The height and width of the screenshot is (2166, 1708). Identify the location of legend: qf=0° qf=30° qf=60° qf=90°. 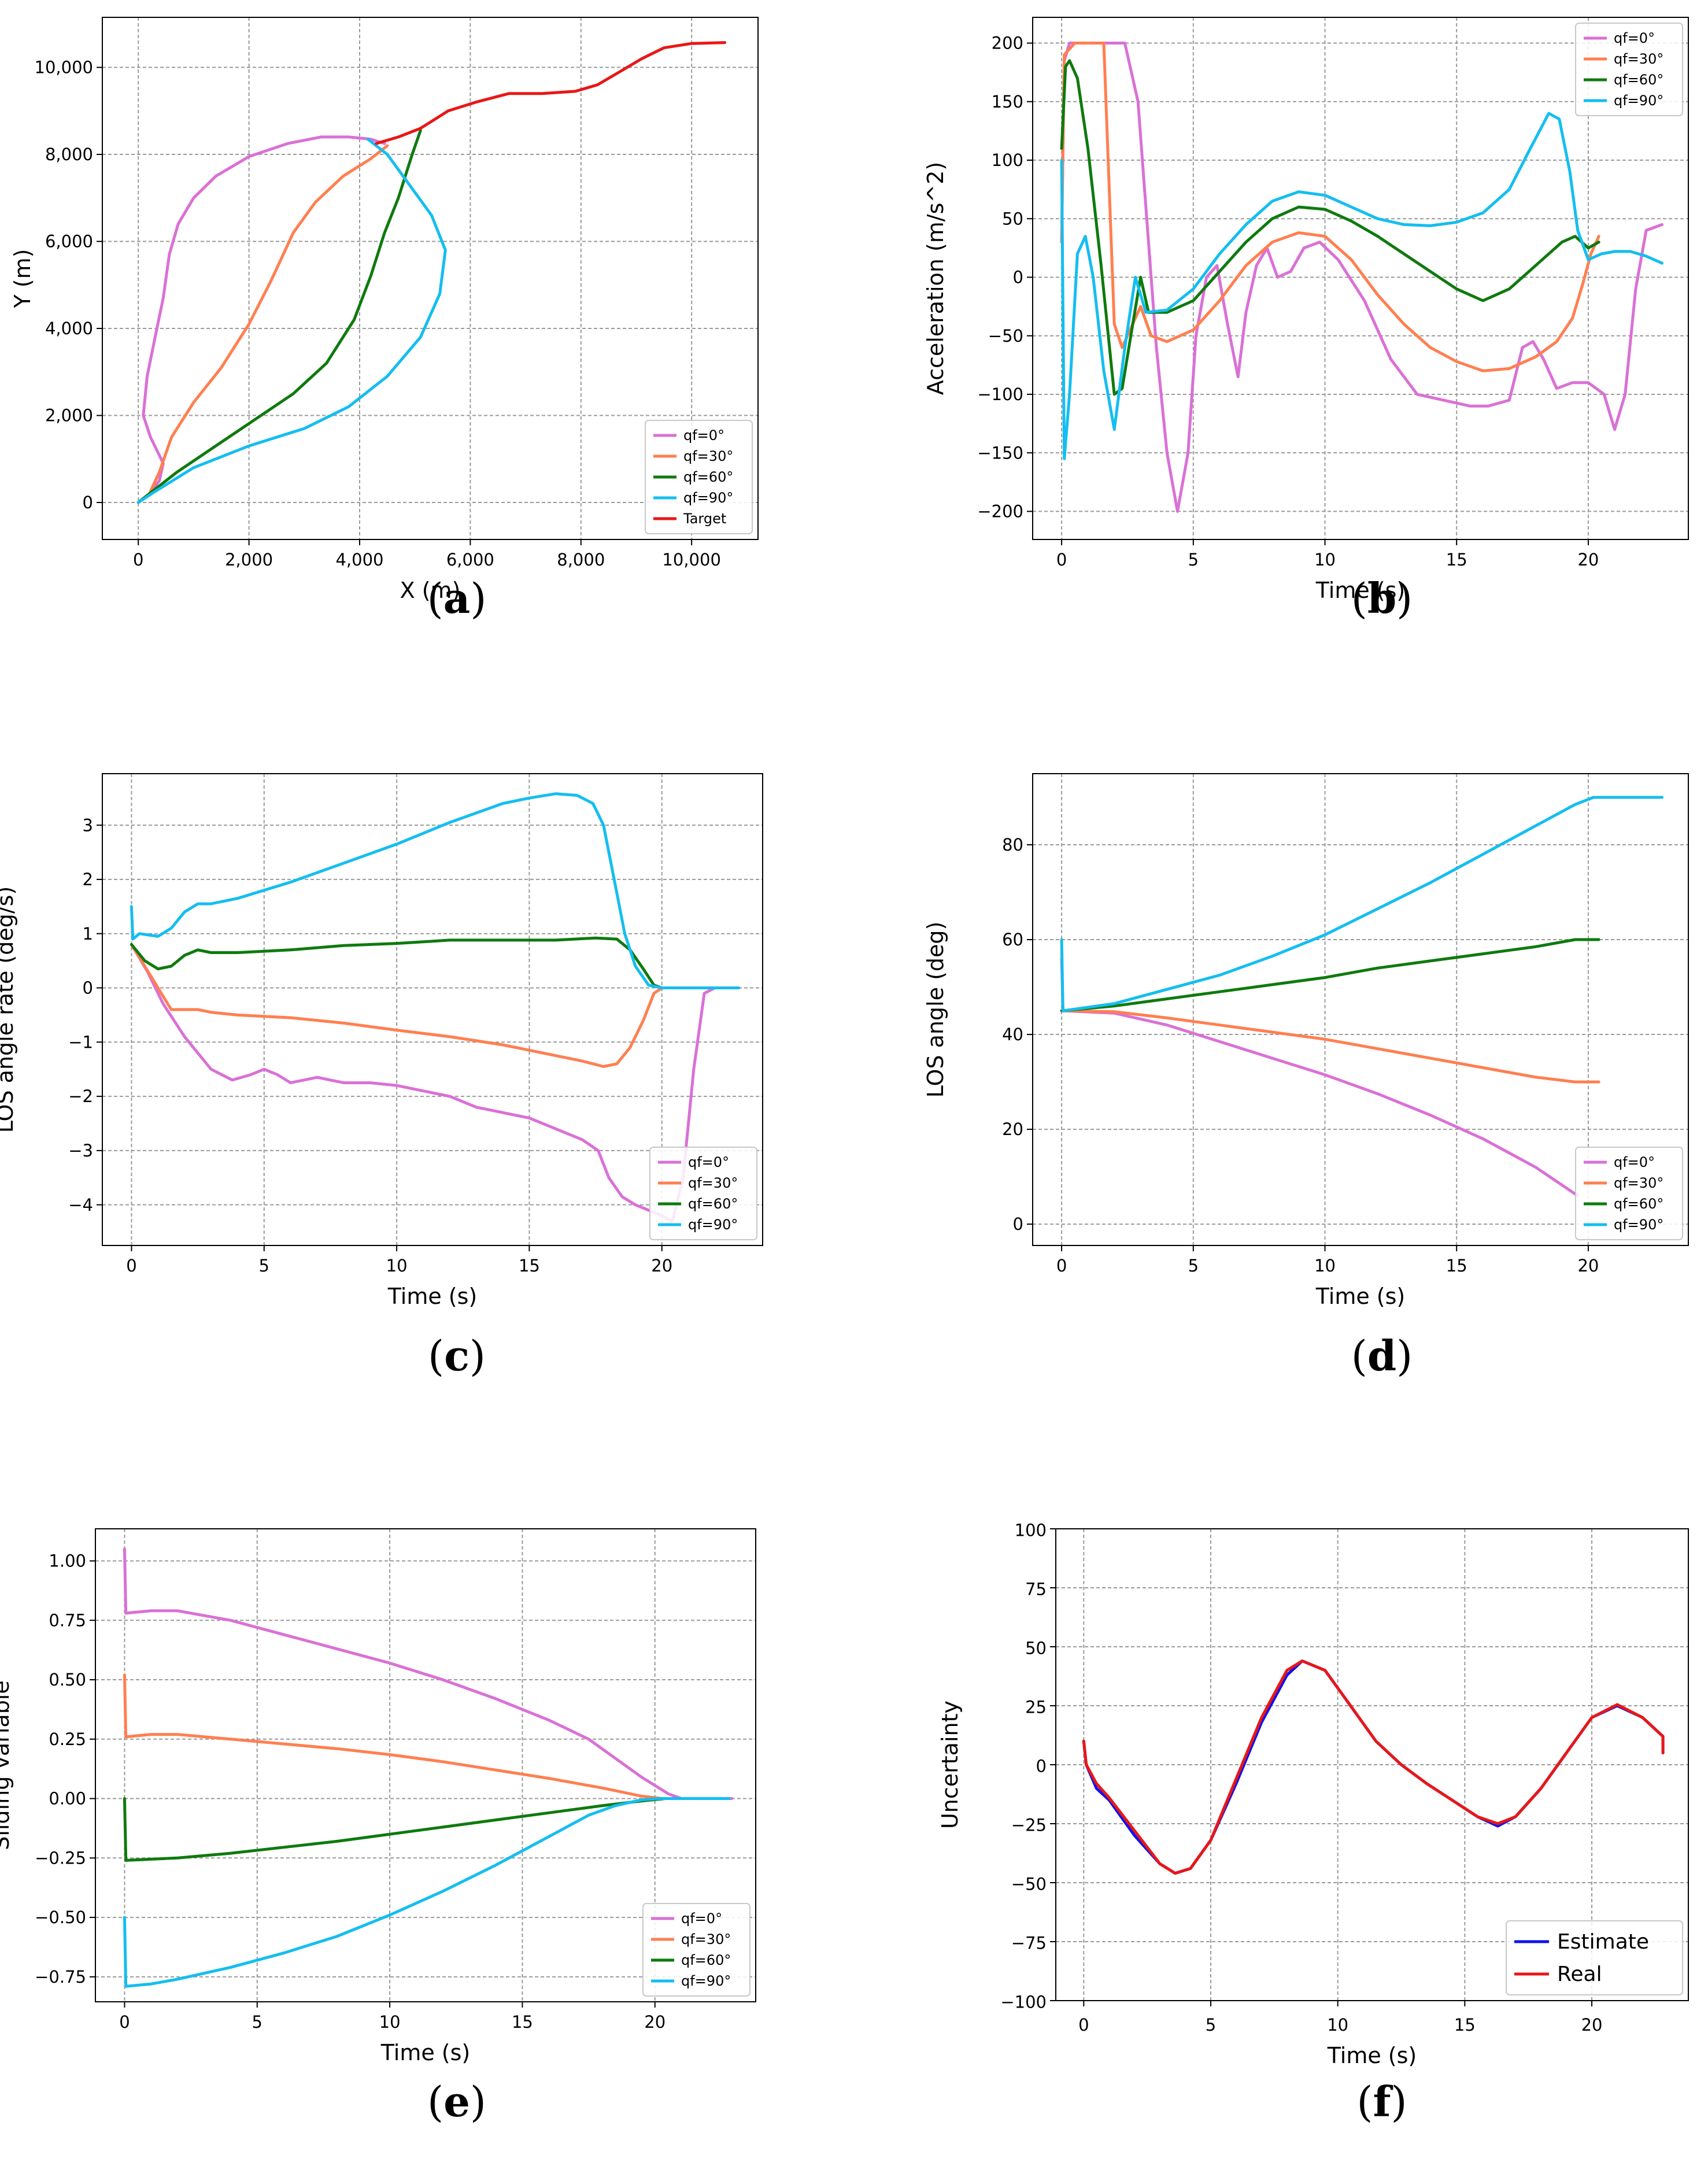
(696, 1950).